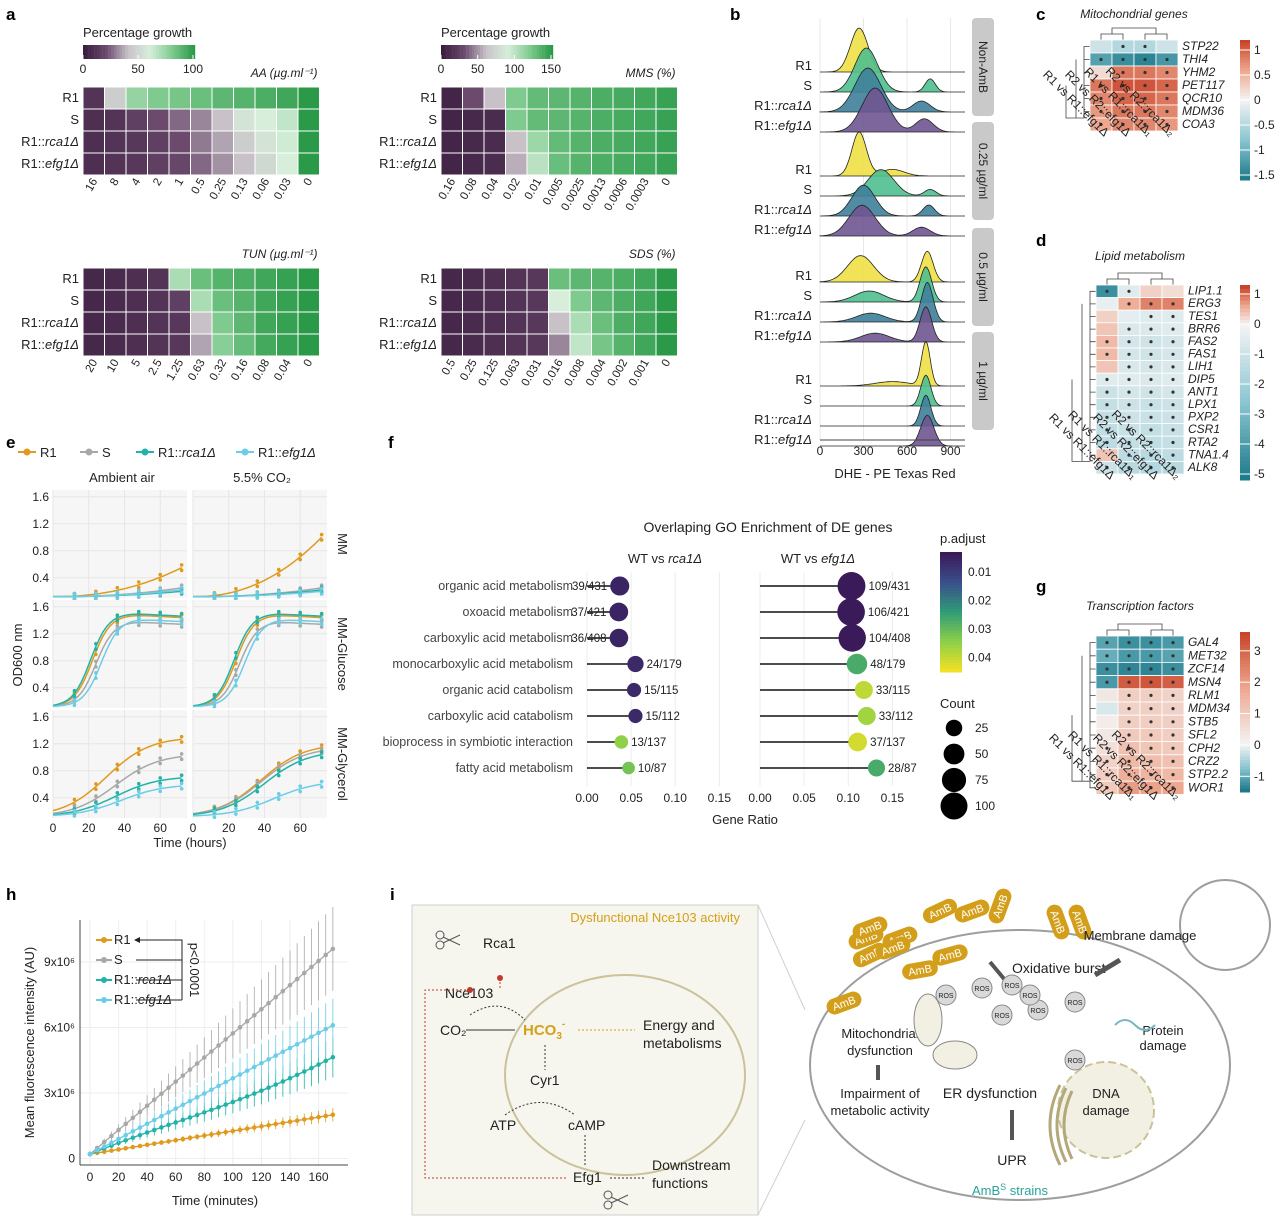 The height and width of the screenshot is (1220, 1280). Describe the element at coordinates (857, 664) in the screenshot. I see `lollipop-dot` at that location.